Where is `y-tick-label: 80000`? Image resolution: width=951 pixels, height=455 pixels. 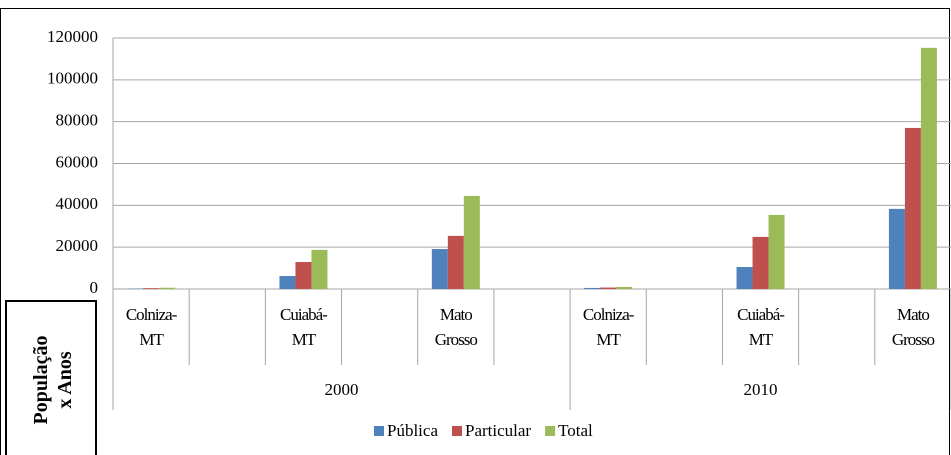
y-tick-label: 80000 is located at coordinates (77, 120).